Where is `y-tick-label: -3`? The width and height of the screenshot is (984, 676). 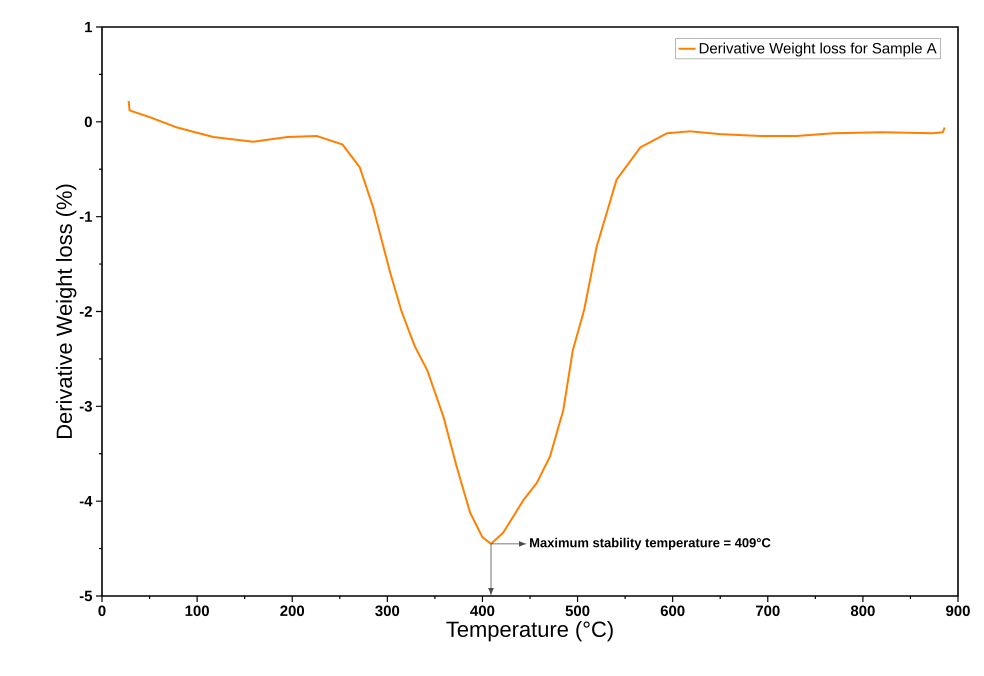 y-tick-label: -3 is located at coordinates (86, 406).